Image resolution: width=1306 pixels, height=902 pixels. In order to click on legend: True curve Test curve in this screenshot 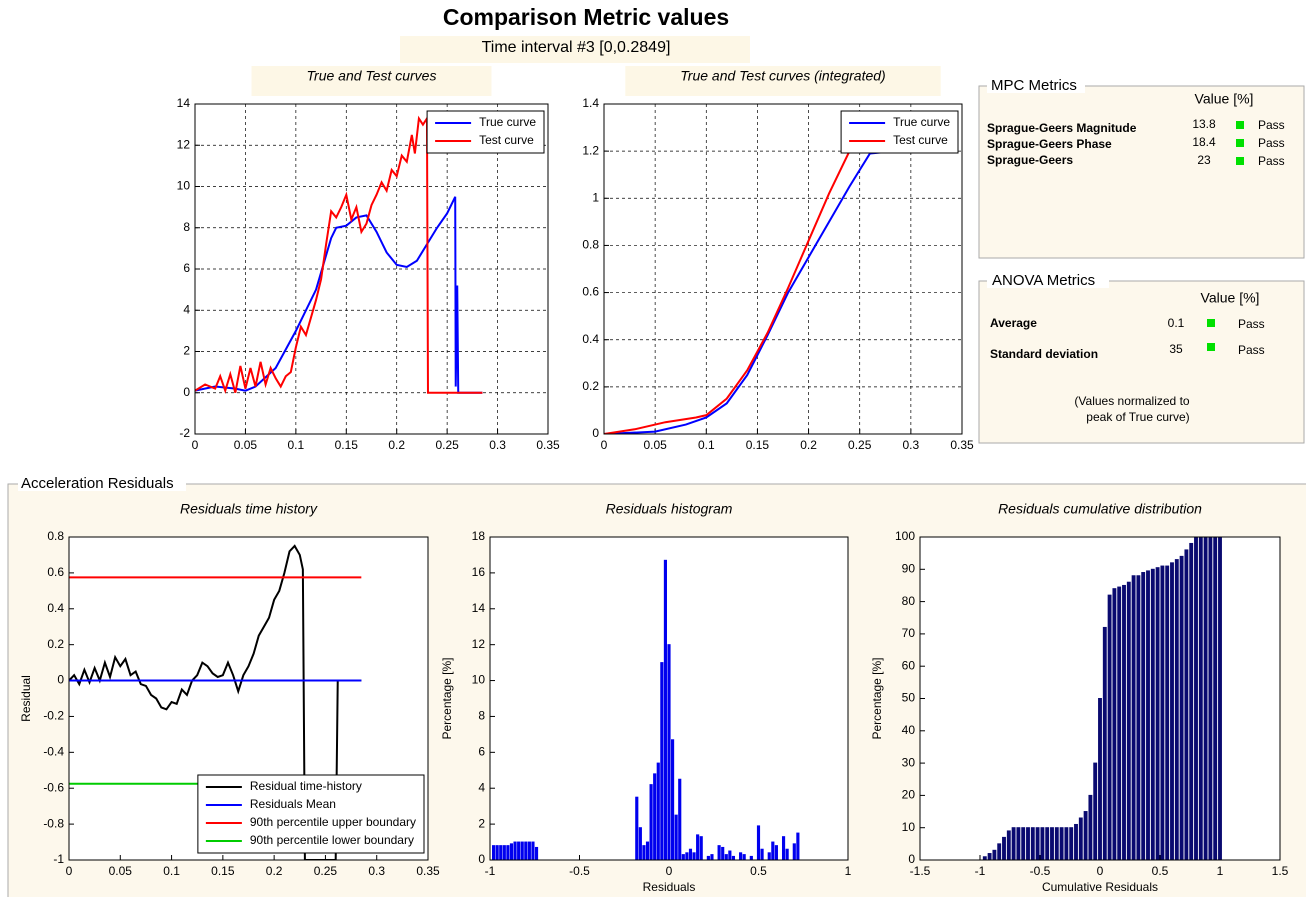, I will do `click(899, 132)`.